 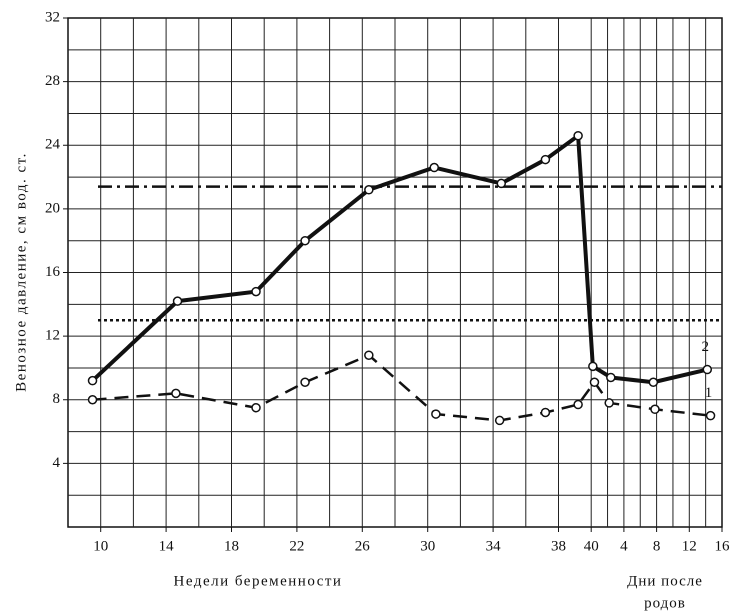 What do you see at coordinates (296, 546) in the screenshot?
I see `x-tick-label: 22` at bounding box center [296, 546].